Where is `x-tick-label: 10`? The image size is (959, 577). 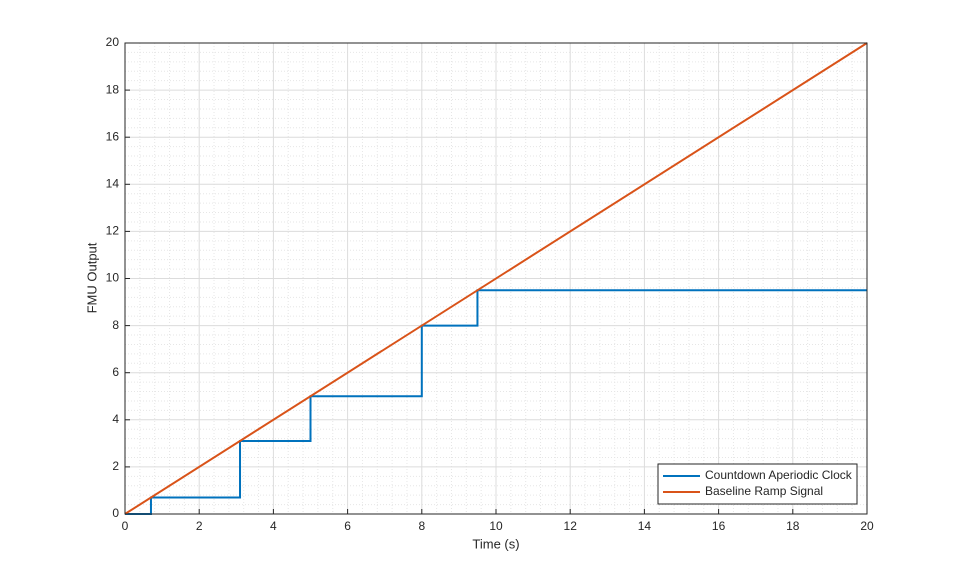
x-tick-label: 10 is located at coordinates (496, 526).